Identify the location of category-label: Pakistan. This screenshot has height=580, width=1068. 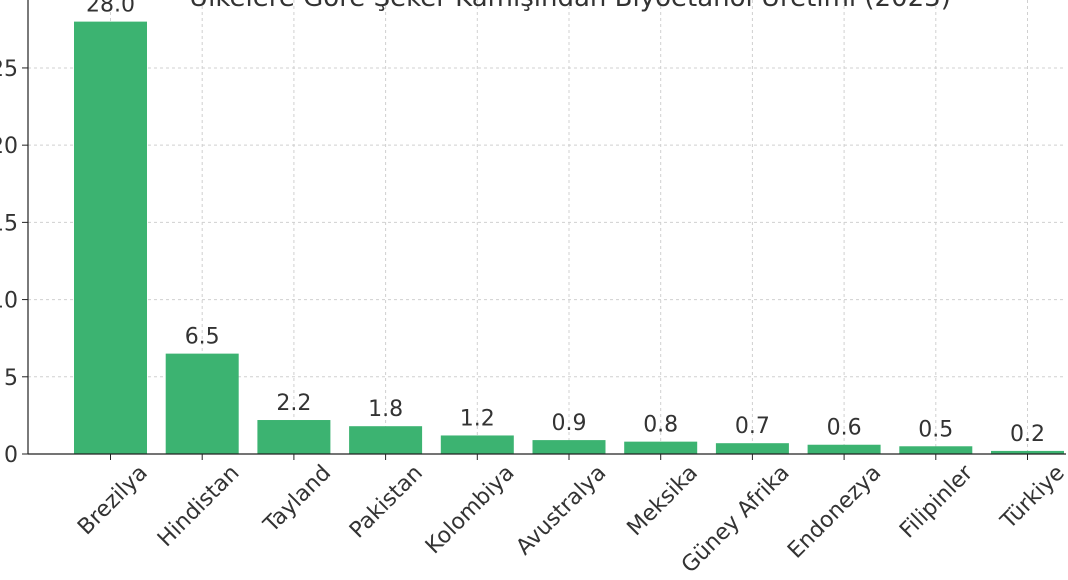
(386, 502).